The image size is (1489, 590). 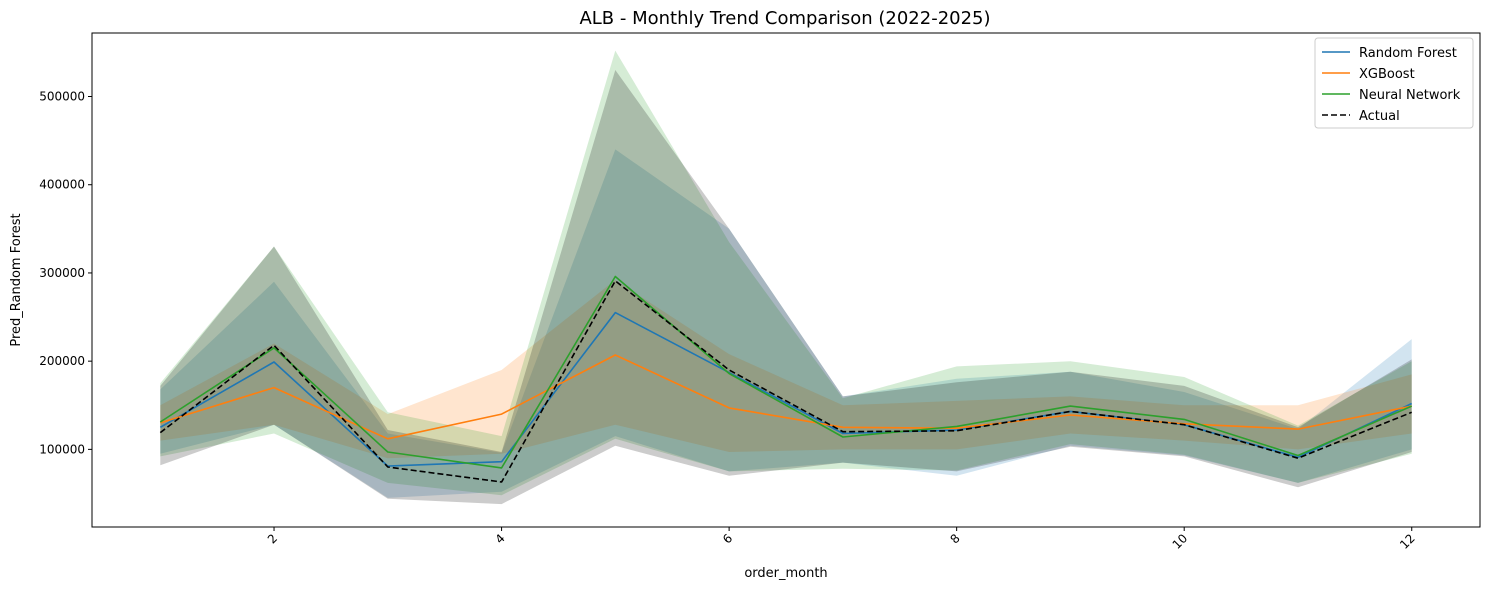 I want to click on y-tick-label-200000: 200000, so click(x=62, y=361).